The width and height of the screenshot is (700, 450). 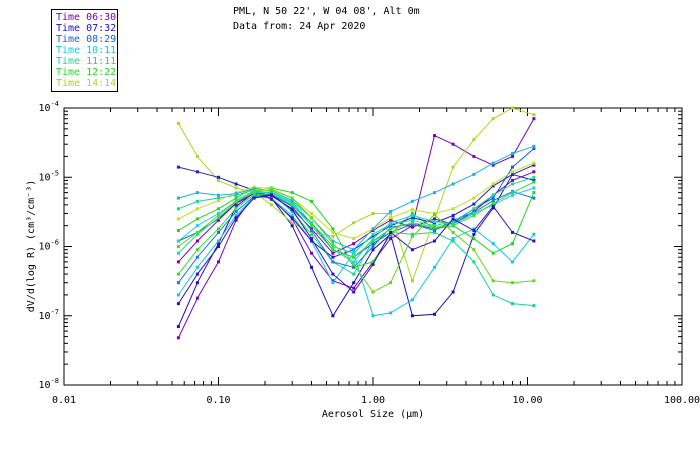 I want to click on x-tick-label: 10.00, so click(x=527, y=400).